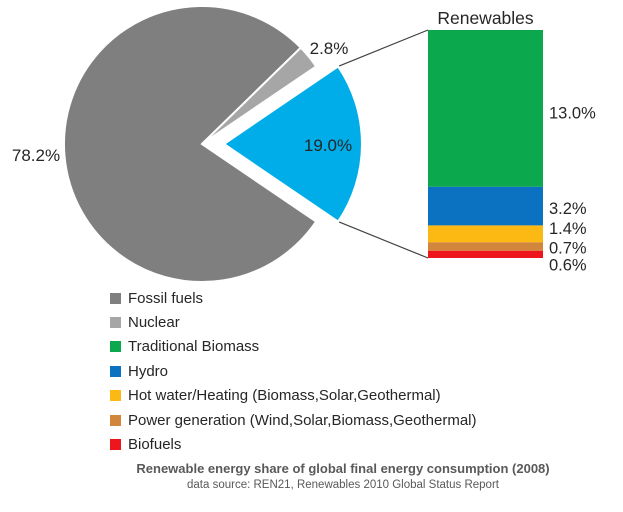  Describe the element at coordinates (293, 444) in the screenshot. I see `legend-item-biofuels: Biofuels` at that location.